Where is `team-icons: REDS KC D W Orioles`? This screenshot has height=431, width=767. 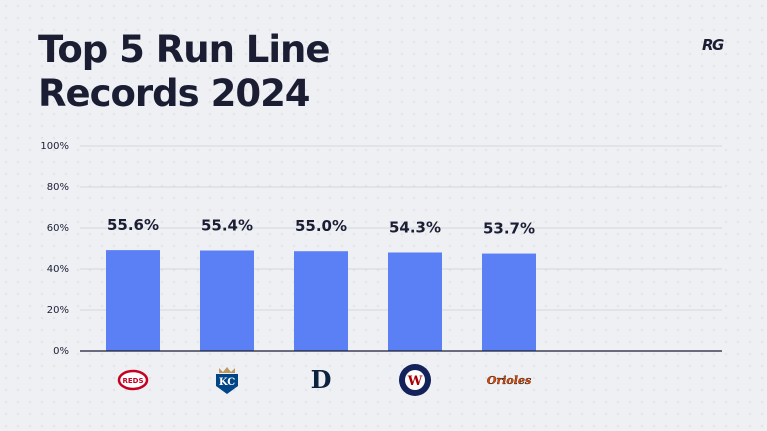 team-icons: REDS KC D W Orioles is located at coordinates (324, 380).